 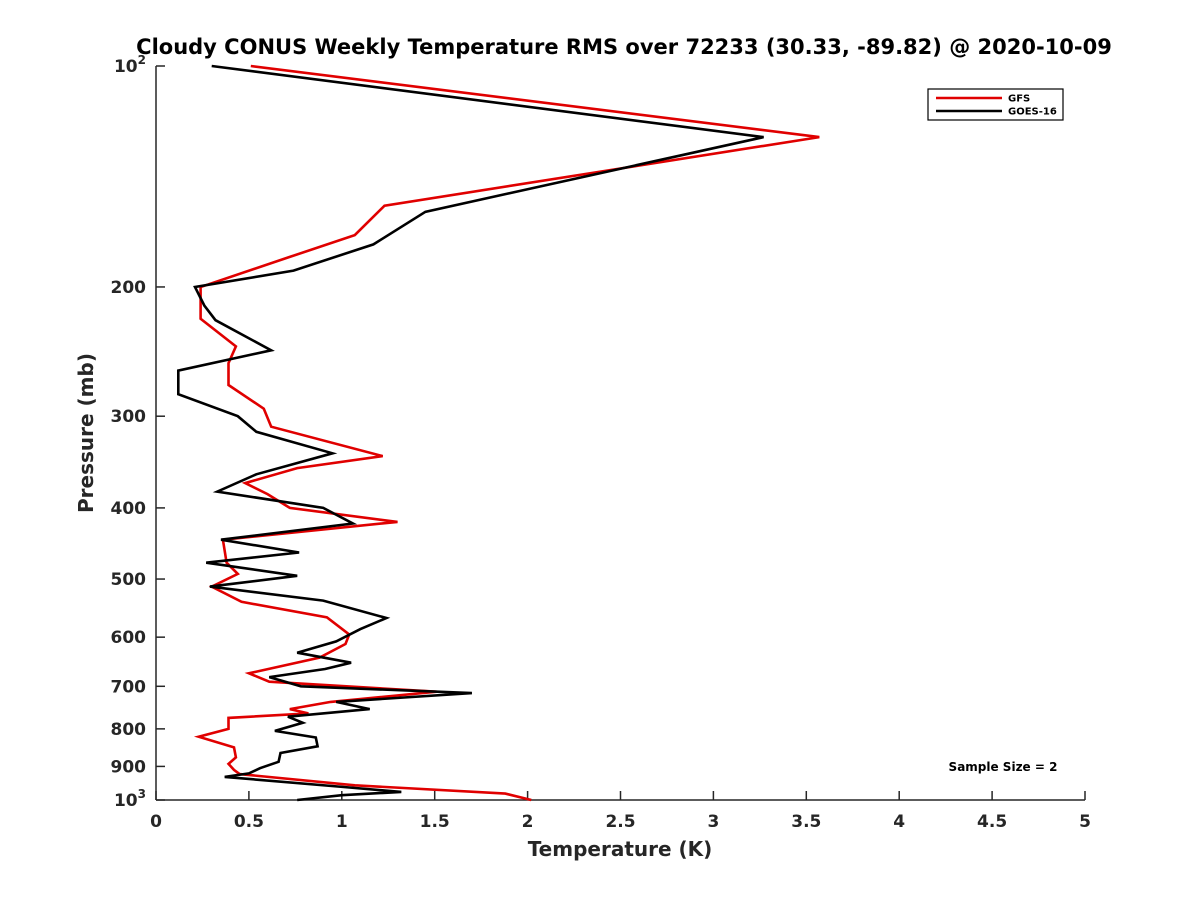 What do you see at coordinates (129, 509) in the screenshot?
I see `y-tick-label: 400` at bounding box center [129, 509].